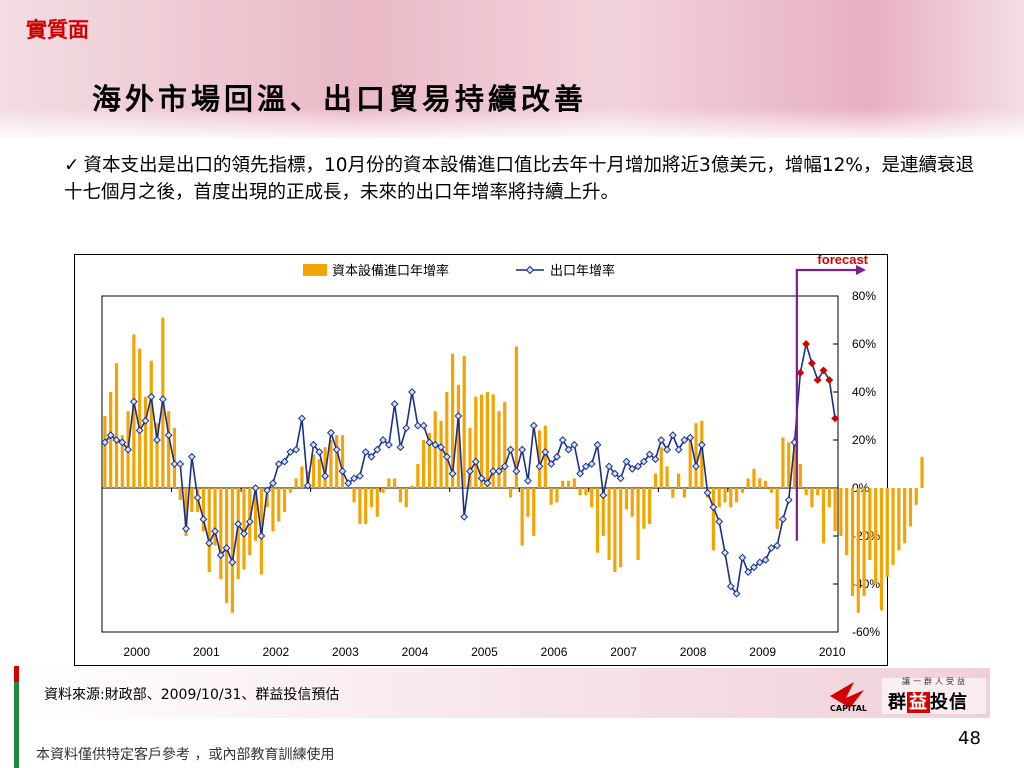 Image resolution: width=1024 pixels, height=768 pixels. What do you see at coordinates (315, 270) in the screenshot?
I see `legend-bar-swatch` at bounding box center [315, 270].